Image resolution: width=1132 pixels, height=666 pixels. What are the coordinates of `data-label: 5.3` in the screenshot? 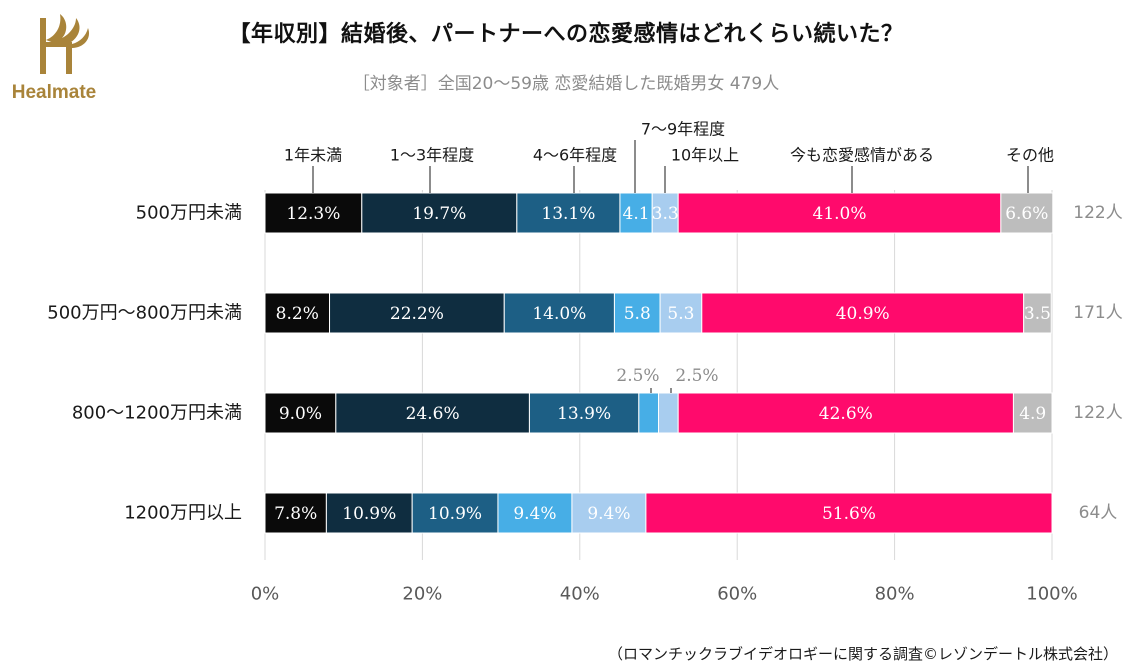 It's located at (680, 314).